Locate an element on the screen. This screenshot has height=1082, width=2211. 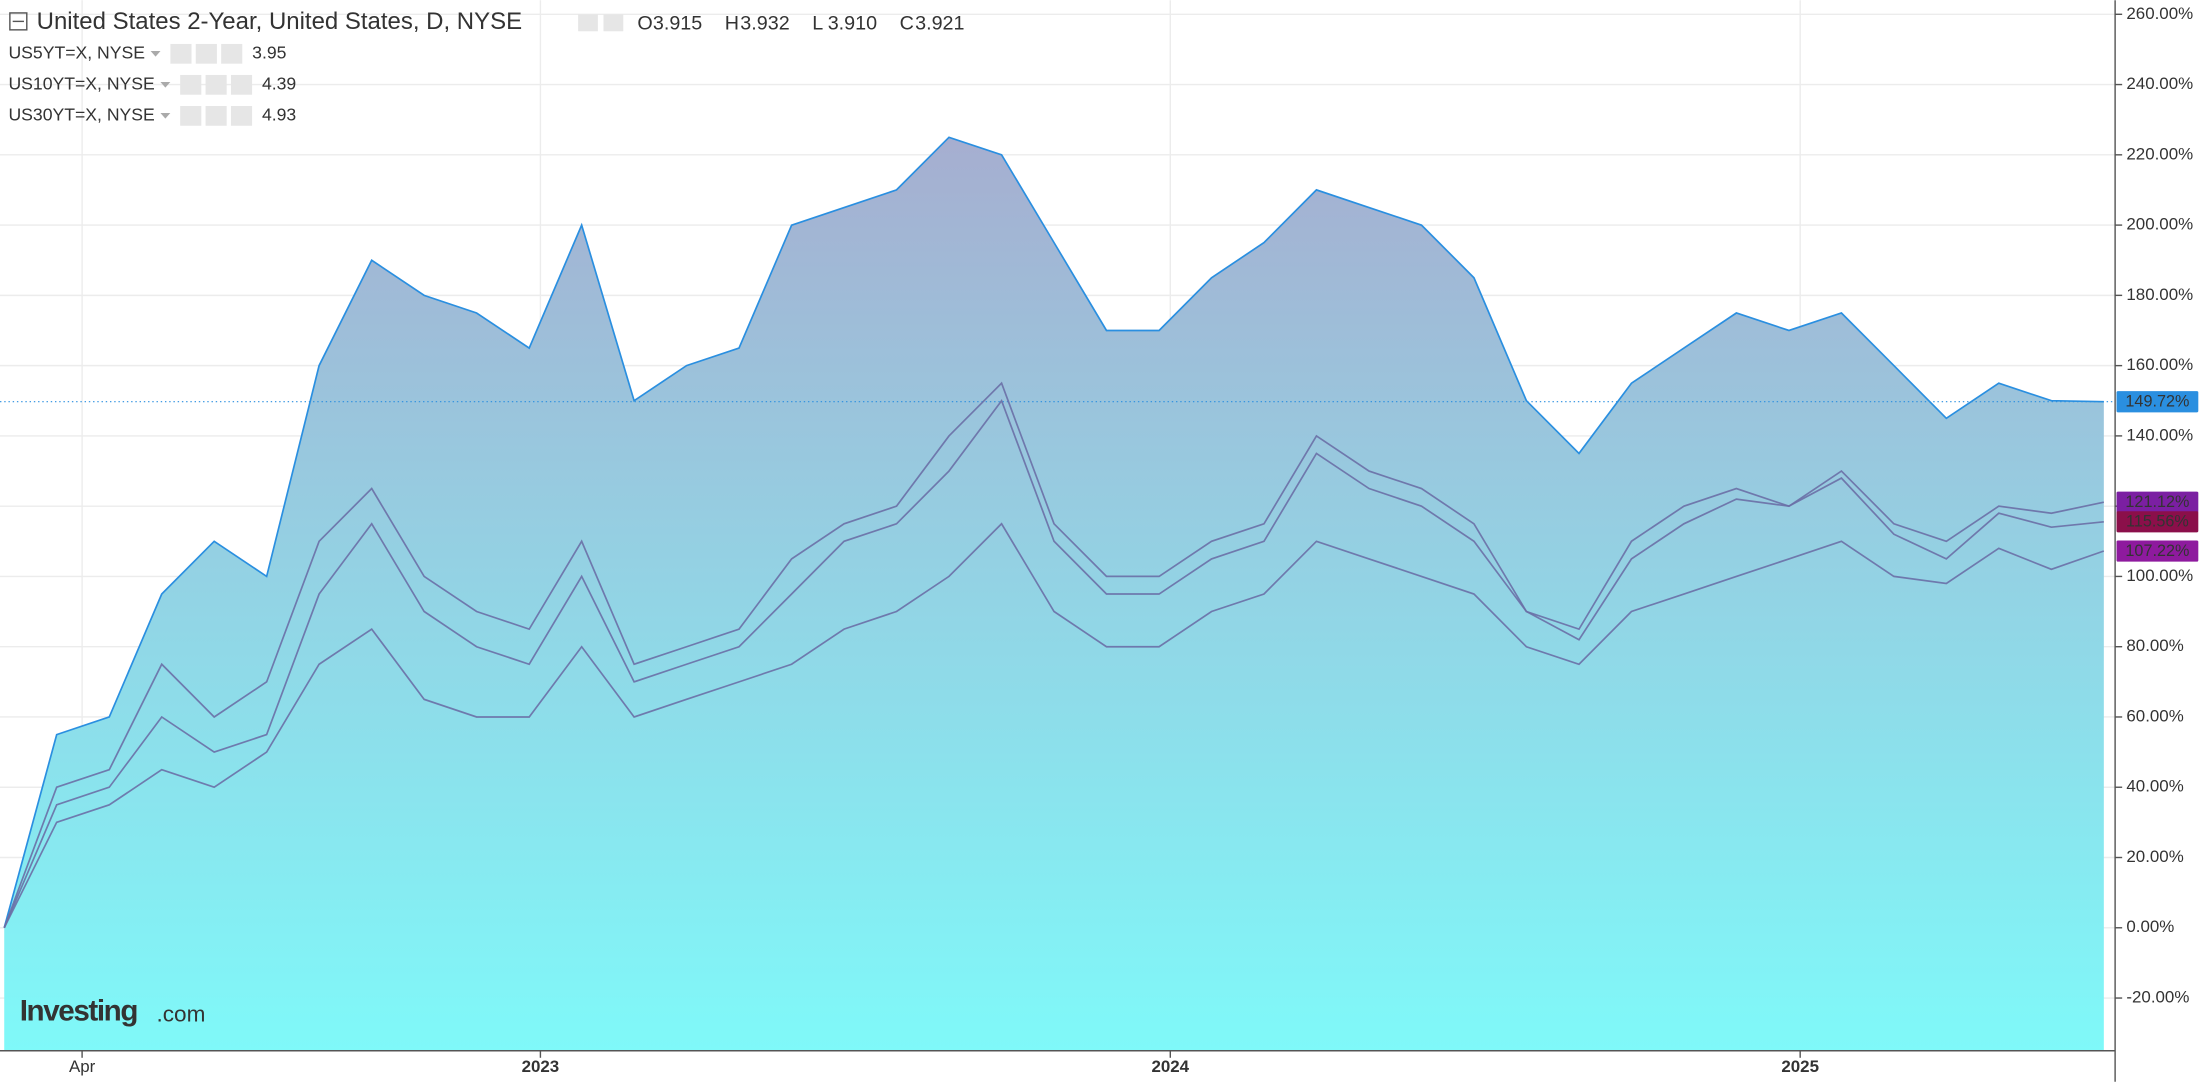
legend-value: 3.95 is located at coordinates (269, 52).